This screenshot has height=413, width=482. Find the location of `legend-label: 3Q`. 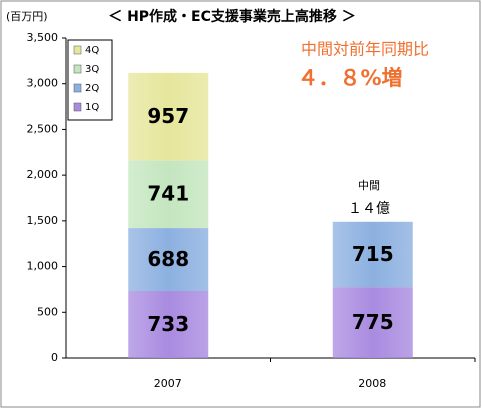

legend-label: 3Q is located at coordinates (92, 69).